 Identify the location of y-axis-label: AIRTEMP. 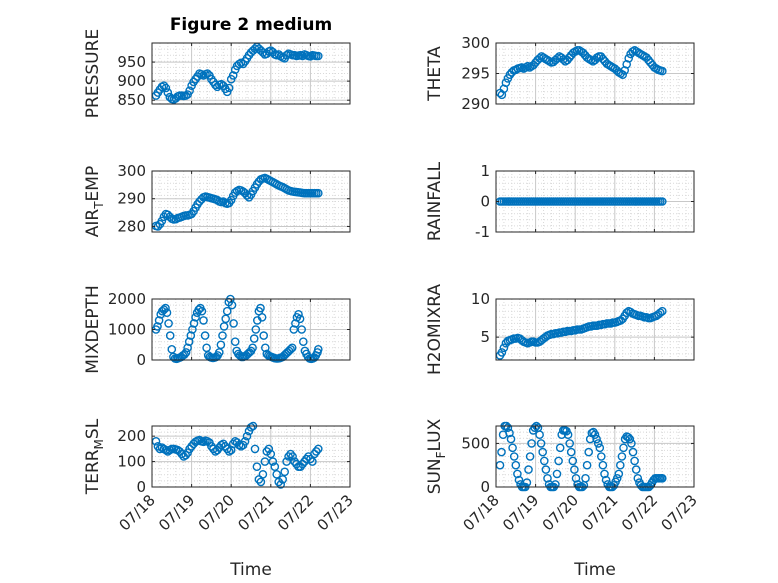
(94, 201).